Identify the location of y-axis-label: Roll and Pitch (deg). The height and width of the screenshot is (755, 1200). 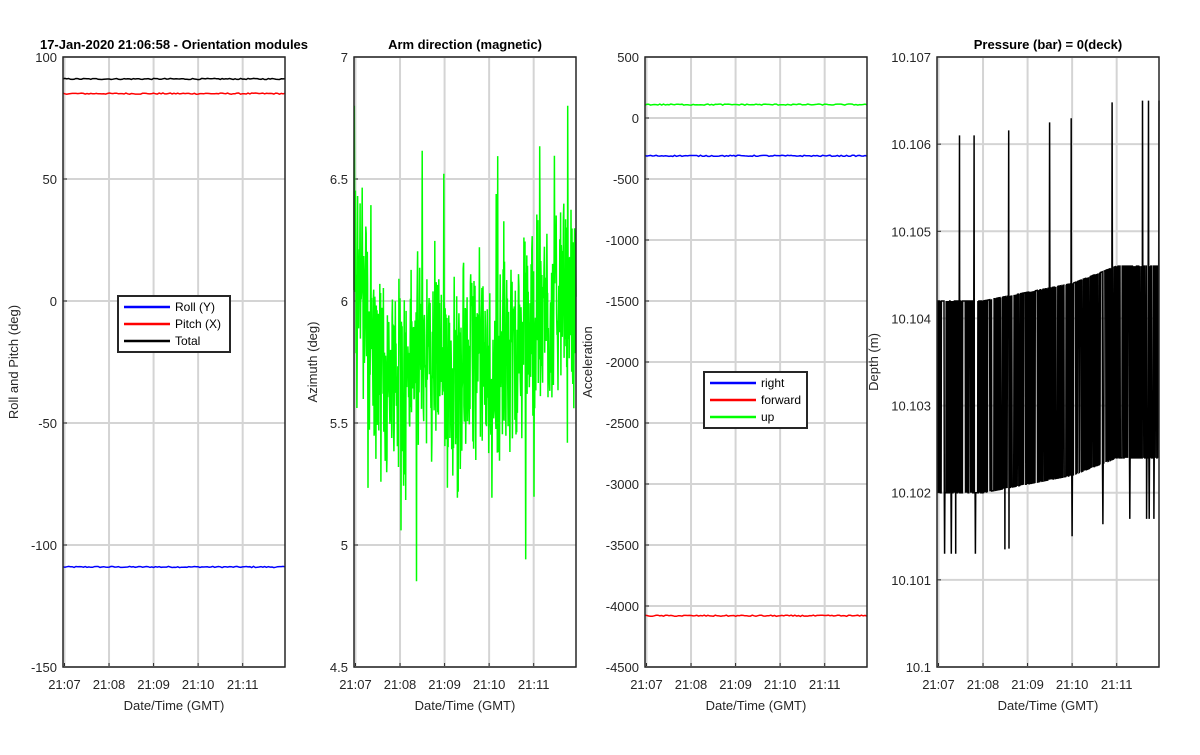
(13, 362).